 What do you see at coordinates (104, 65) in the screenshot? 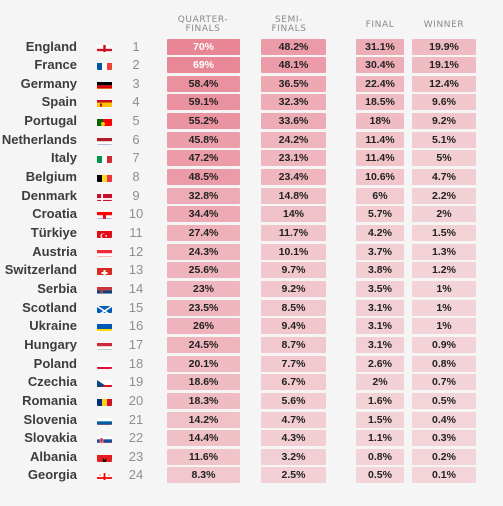
I see `france-flag-icon` at bounding box center [104, 65].